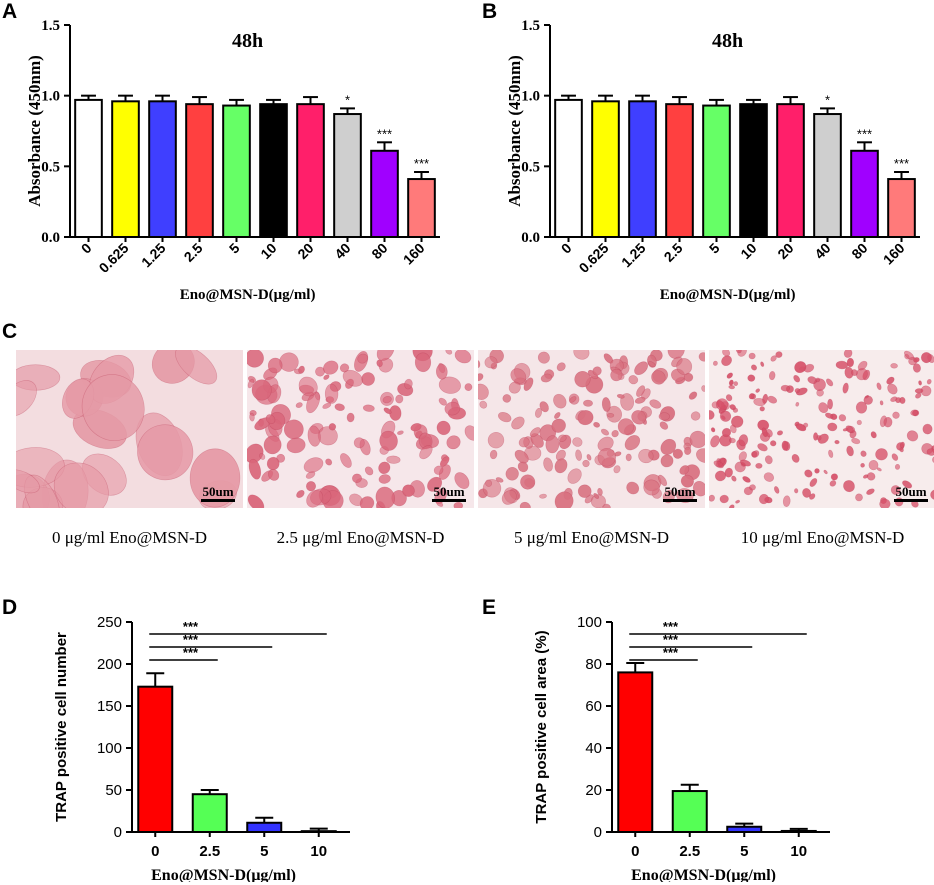  I want to click on micrograph-0: 50um, so click(129, 429).